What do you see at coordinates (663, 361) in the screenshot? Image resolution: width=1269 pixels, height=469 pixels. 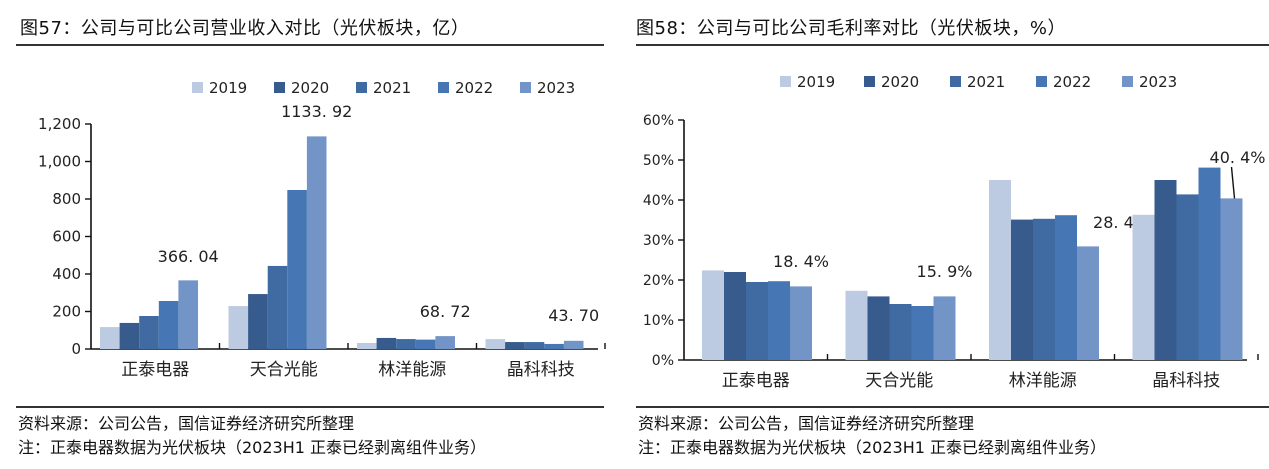 I see `y-tick-label: 0%` at bounding box center [663, 361].